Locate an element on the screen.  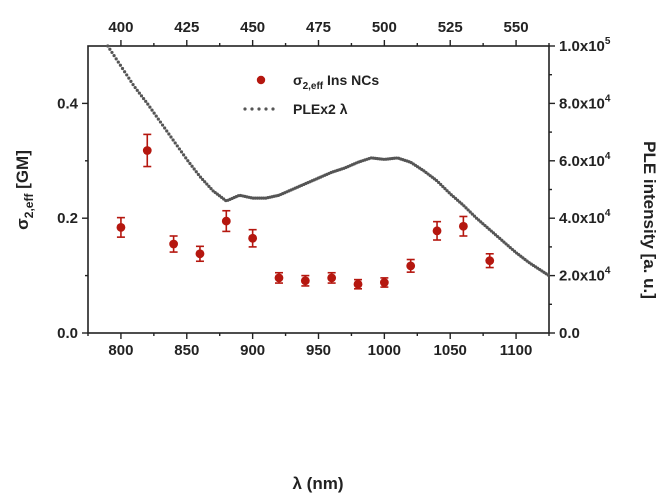
y-right-tick-mantissa: 6.0x10 is located at coordinates (582, 161).